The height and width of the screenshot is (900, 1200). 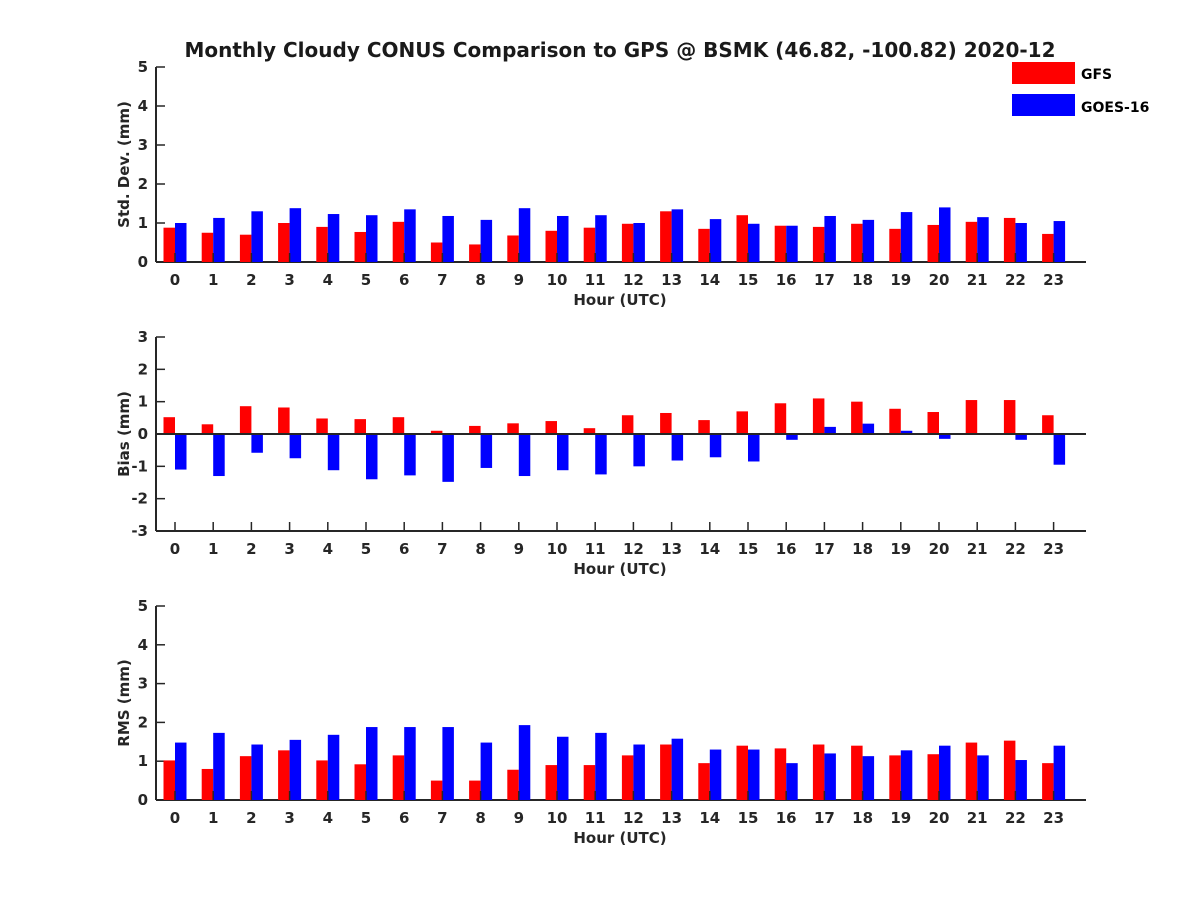 What do you see at coordinates (143, 606) in the screenshot?
I see `y-tick-label-rms: 5` at bounding box center [143, 606].